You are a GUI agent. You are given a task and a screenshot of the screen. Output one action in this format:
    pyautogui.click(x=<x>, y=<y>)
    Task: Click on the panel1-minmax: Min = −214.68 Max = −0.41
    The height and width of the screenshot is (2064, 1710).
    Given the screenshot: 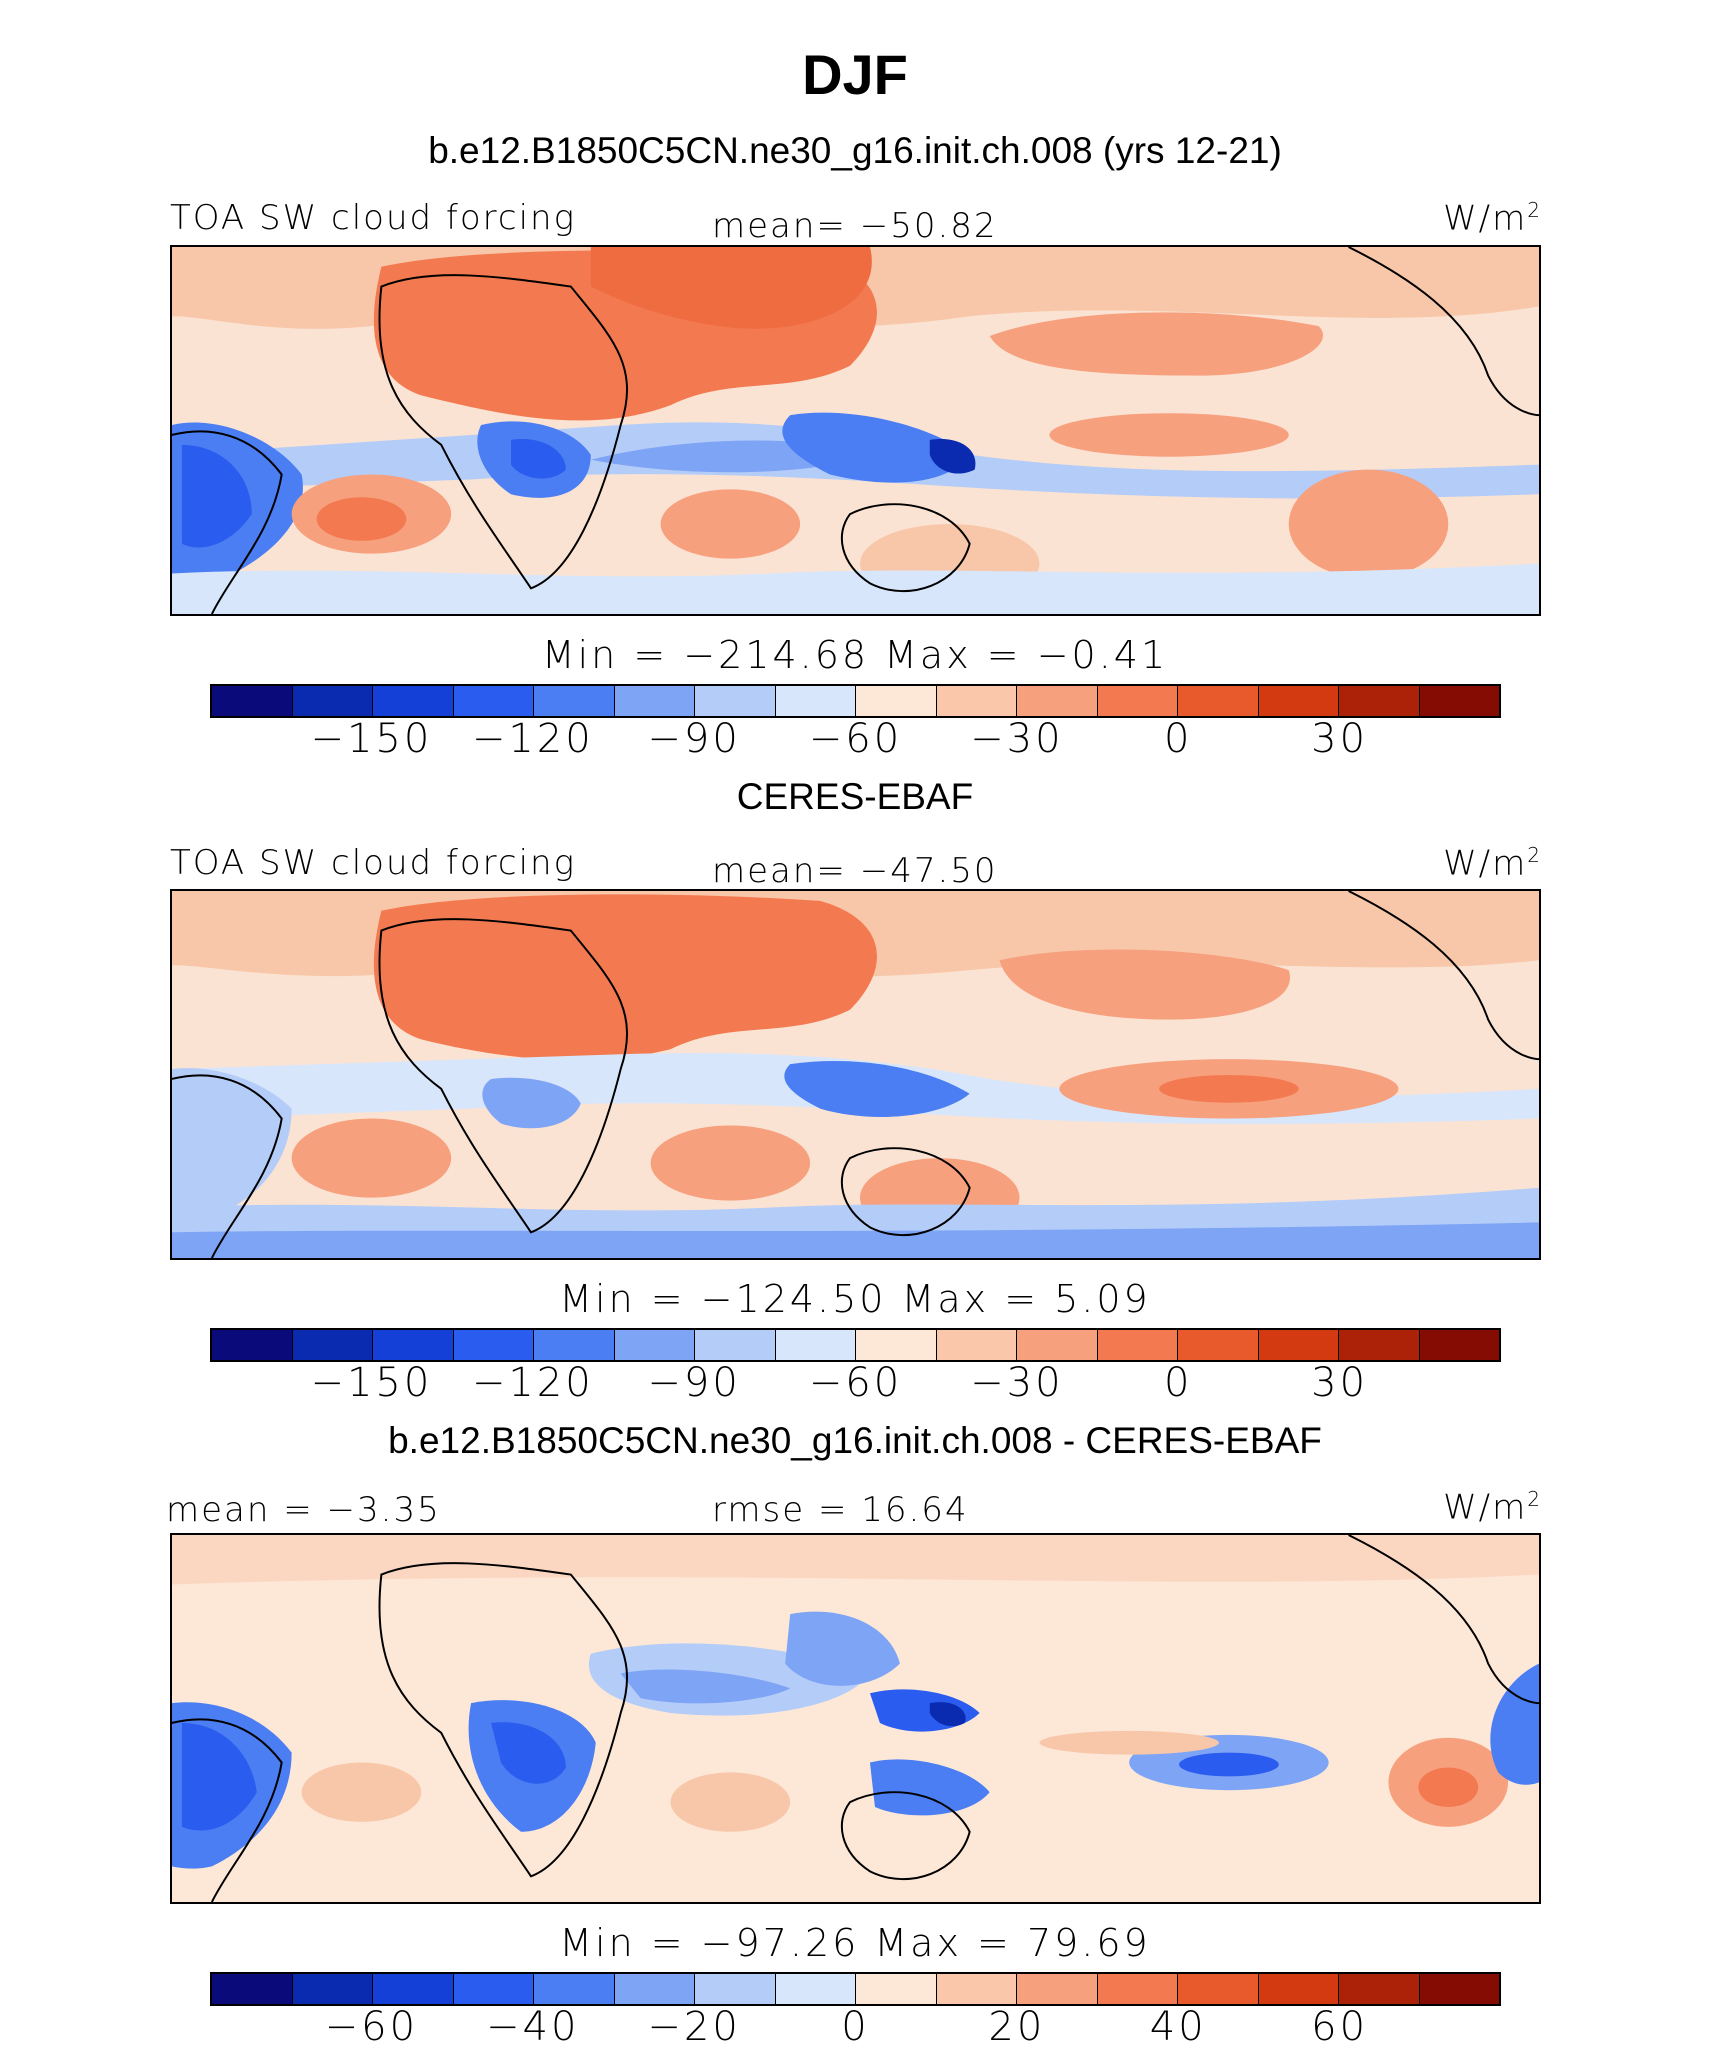 What is the action you would take?
    pyautogui.click(x=855, y=655)
    